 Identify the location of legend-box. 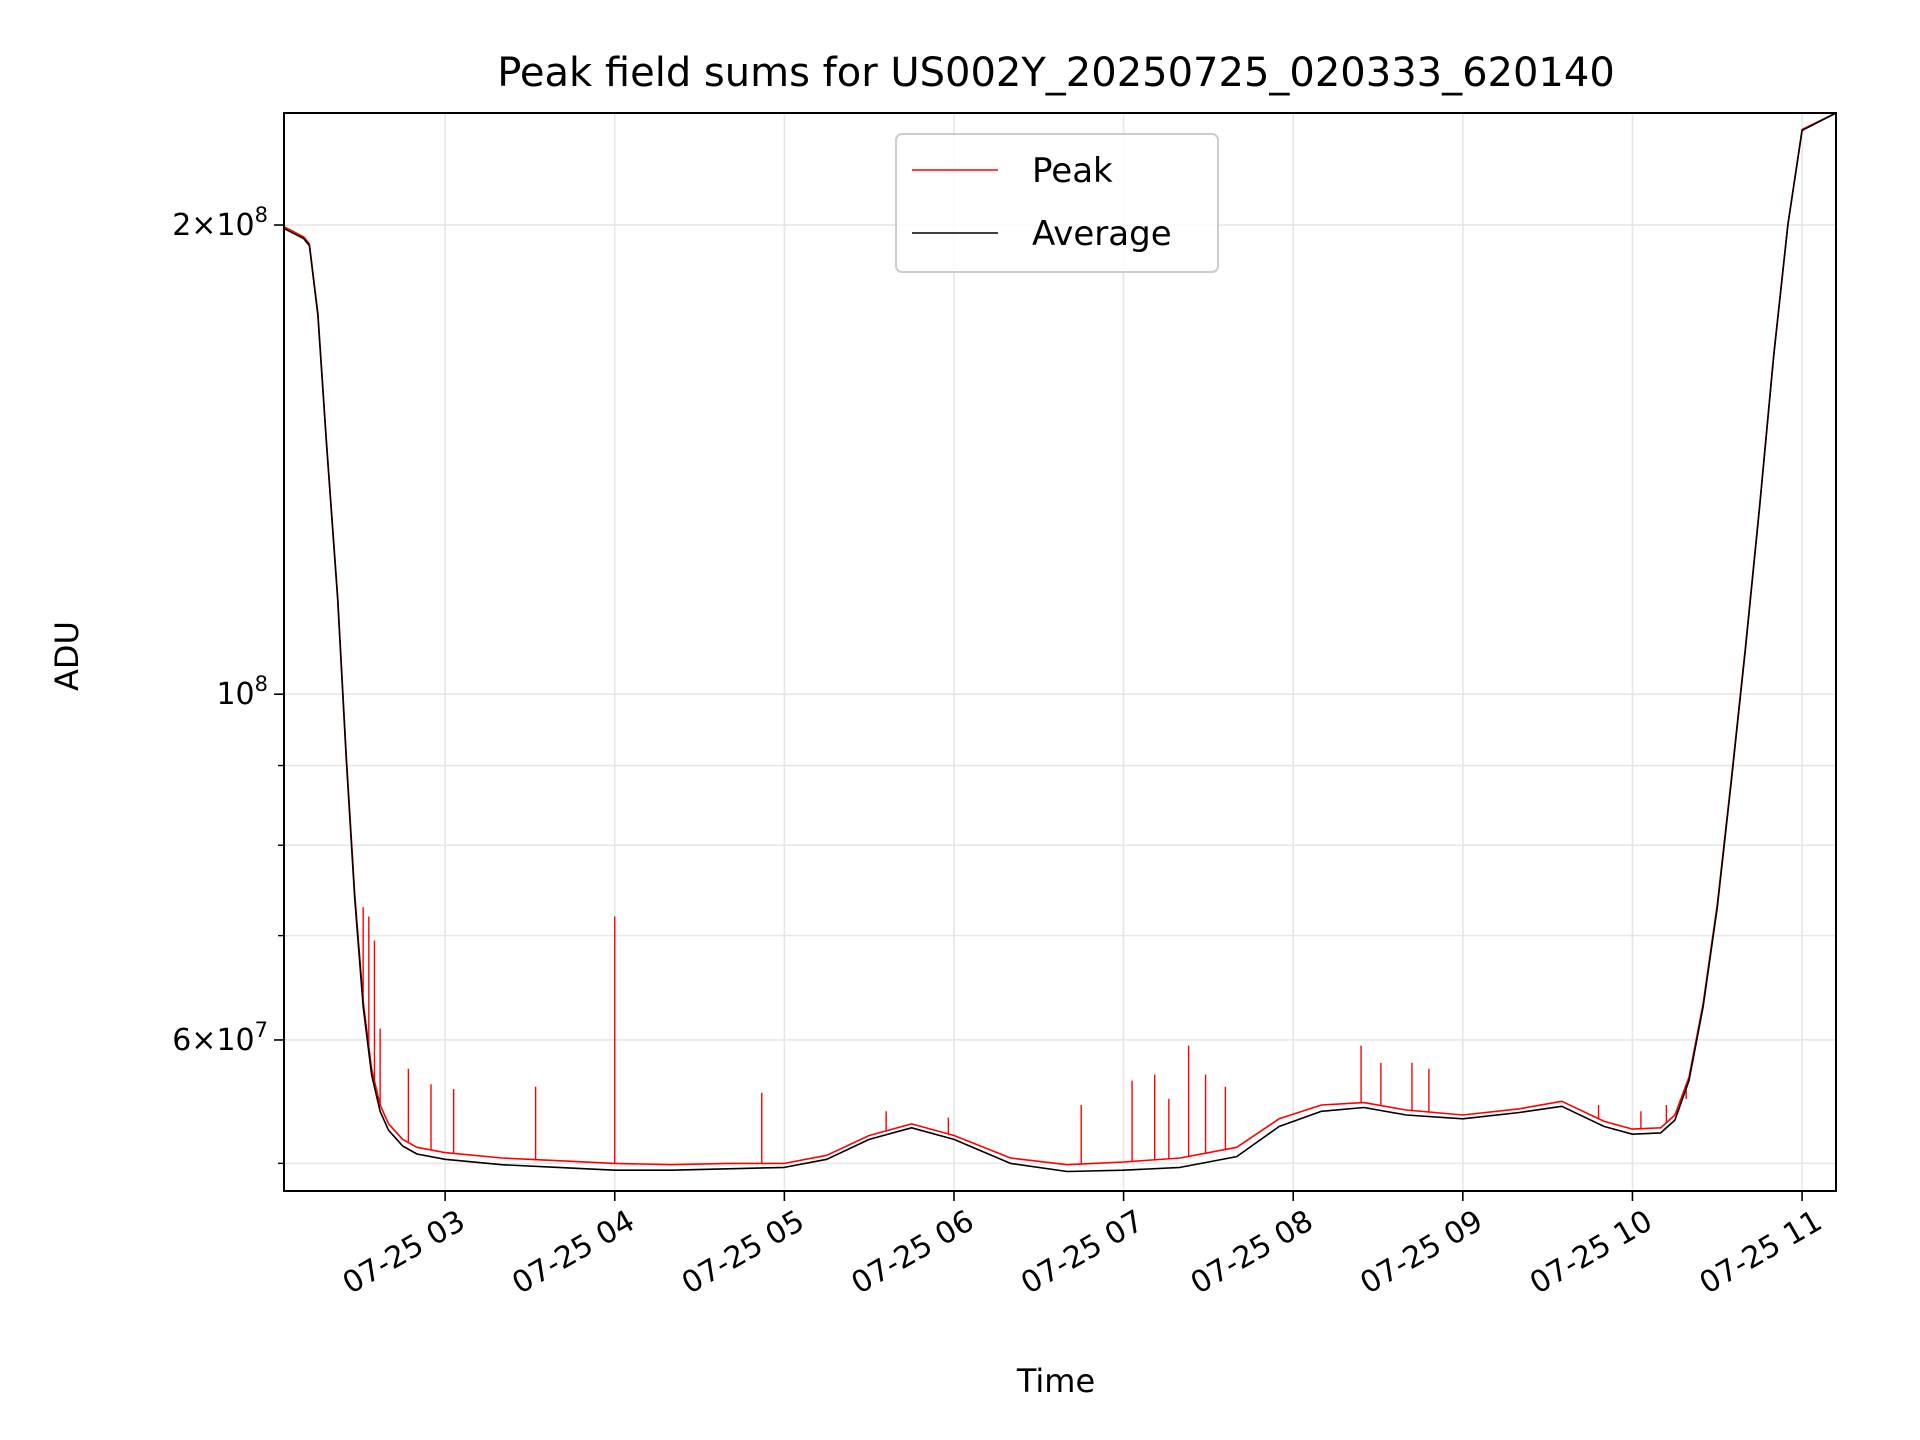
(1057, 203).